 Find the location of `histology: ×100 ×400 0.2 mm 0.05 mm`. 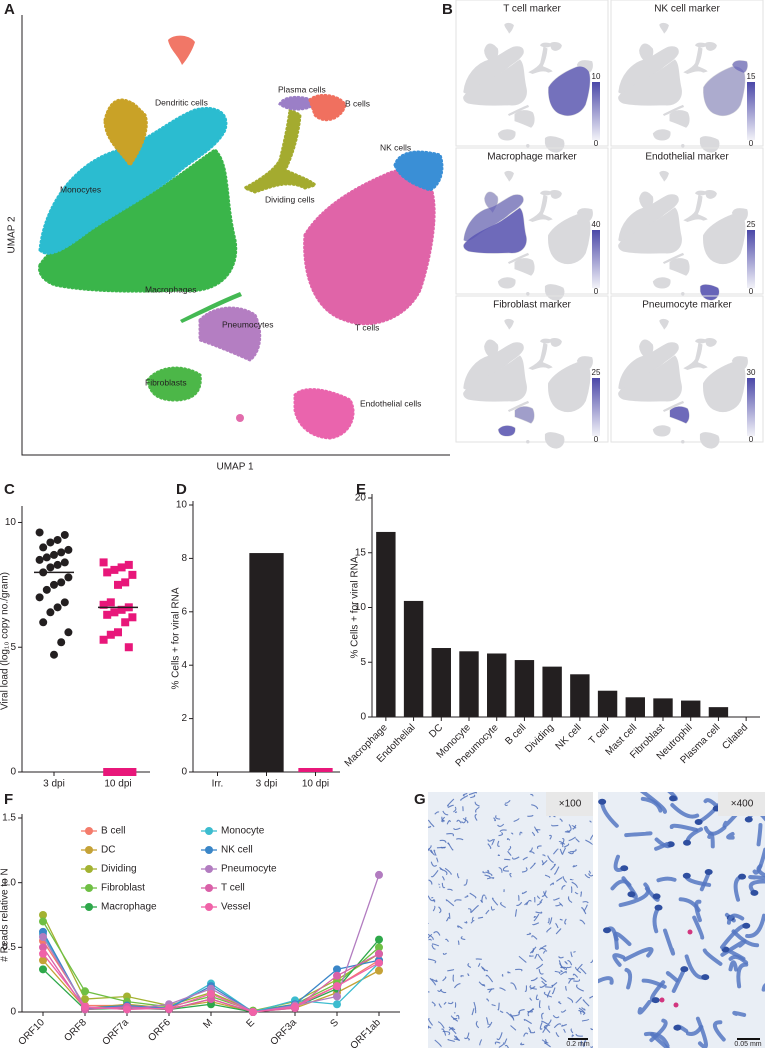

histology: ×100 ×400 0.2 mm 0.05 mm is located at coordinates (596, 920).